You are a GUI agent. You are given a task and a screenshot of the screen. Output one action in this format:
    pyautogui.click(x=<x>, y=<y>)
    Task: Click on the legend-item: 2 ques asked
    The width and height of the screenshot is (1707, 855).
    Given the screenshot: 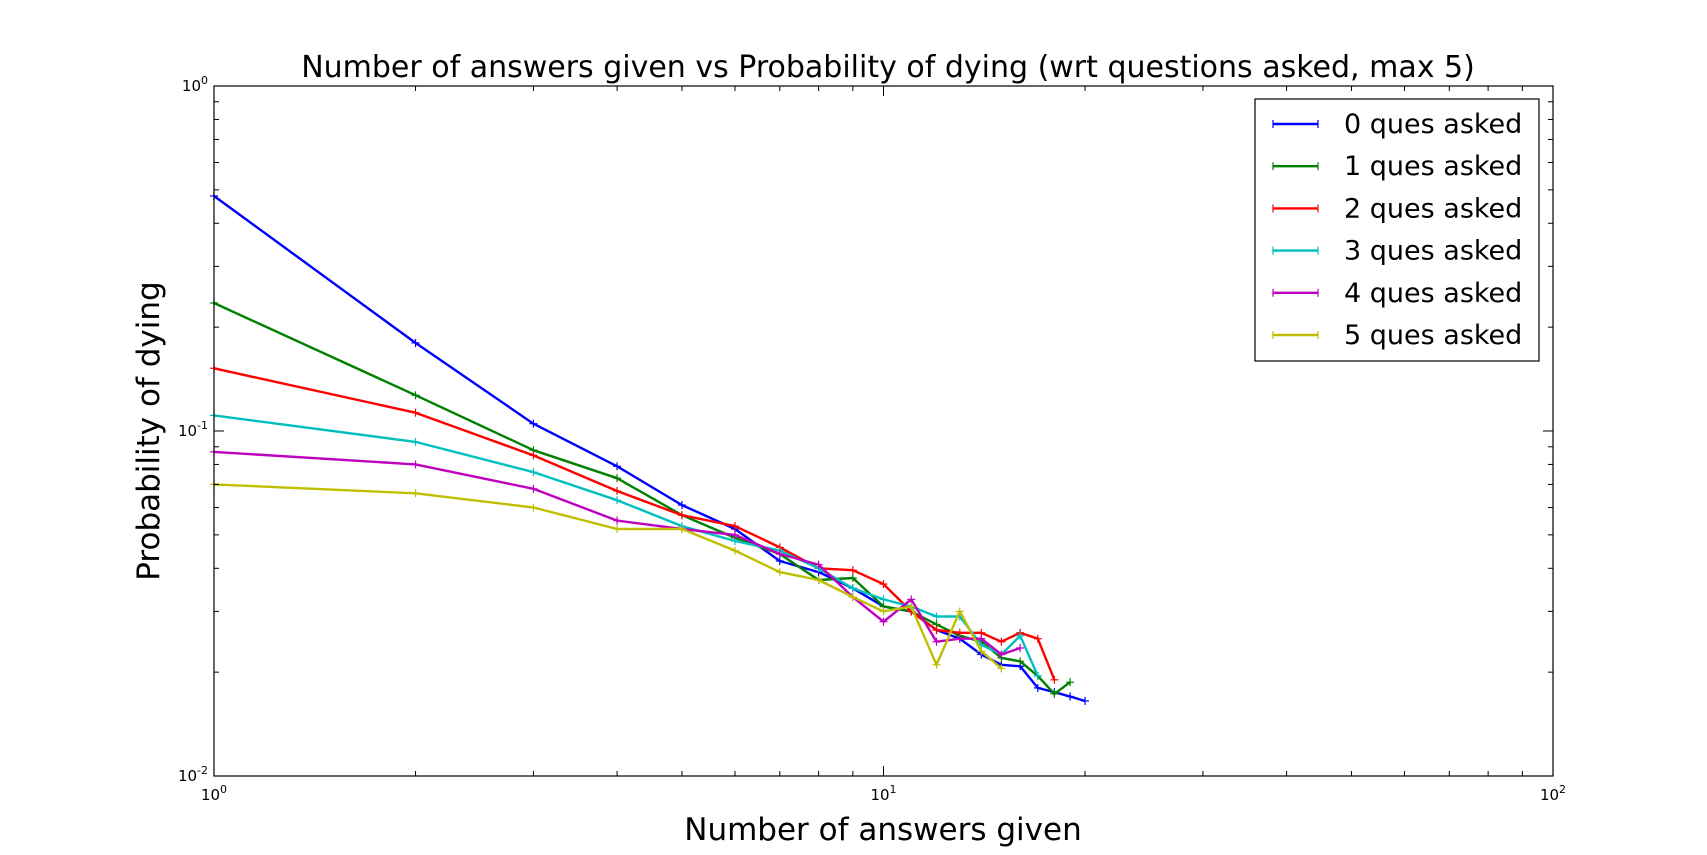 What is the action you would take?
    pyautogui.click(x=1397, y=208)
    